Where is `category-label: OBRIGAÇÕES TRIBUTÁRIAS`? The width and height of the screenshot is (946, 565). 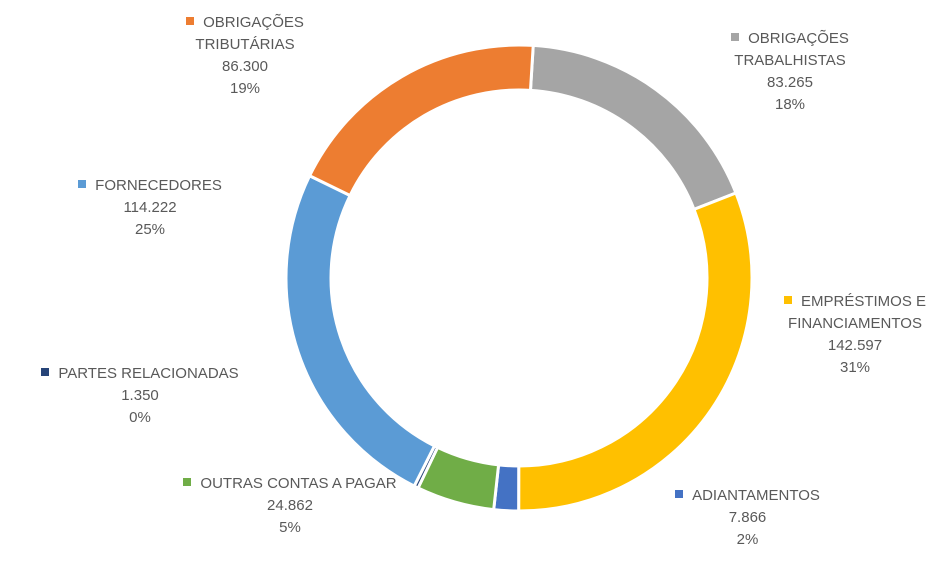 category-label: OBRIGAÇÕES TRIBUTÁRIAS is located at coordinates (249, 33).